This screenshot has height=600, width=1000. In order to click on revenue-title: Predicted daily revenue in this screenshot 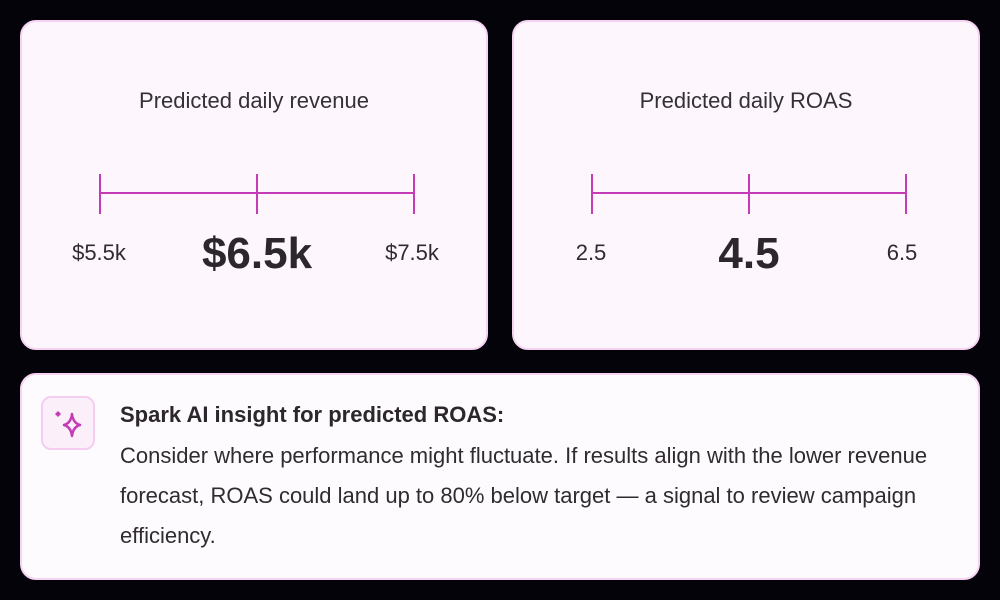, I will do `click(254, 100)`.